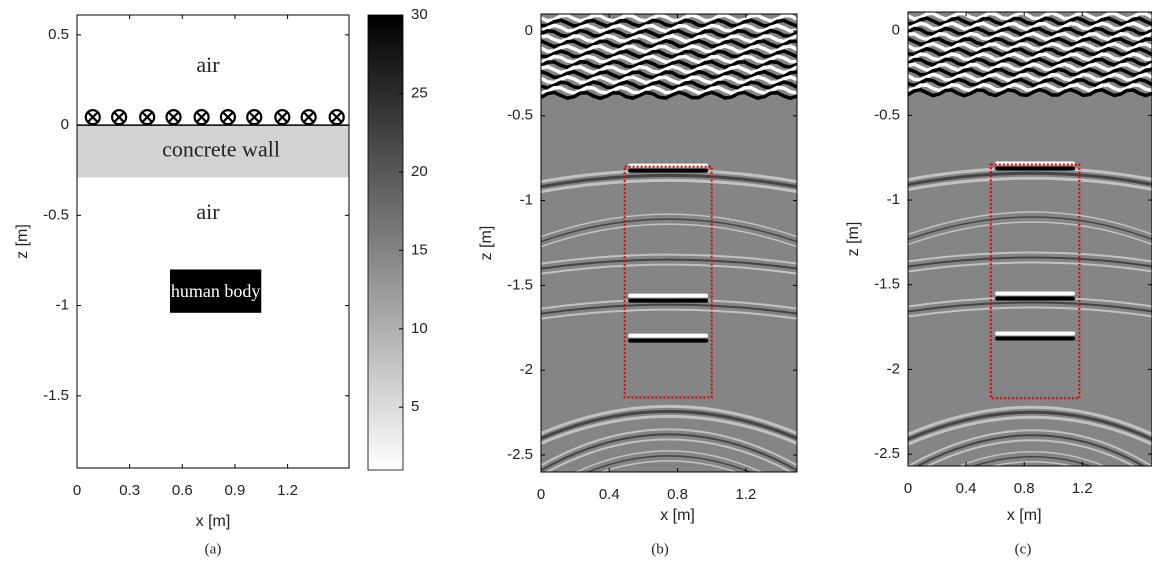 This screenshot has height=564, width=1152. I want to click on colorbar-tick-label: 10, so click(419, 328).